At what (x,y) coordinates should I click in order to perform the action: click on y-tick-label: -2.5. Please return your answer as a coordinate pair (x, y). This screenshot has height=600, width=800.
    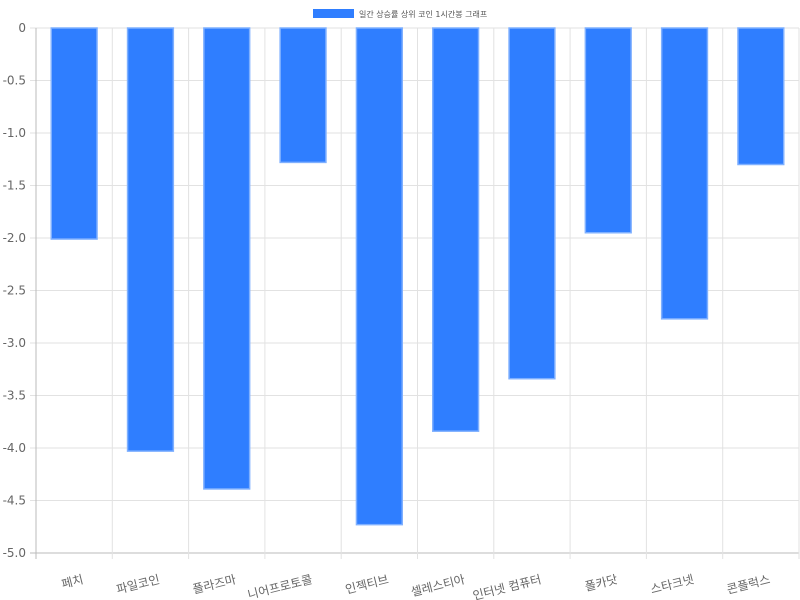
    Looking at the image, I should click on (14, 291).